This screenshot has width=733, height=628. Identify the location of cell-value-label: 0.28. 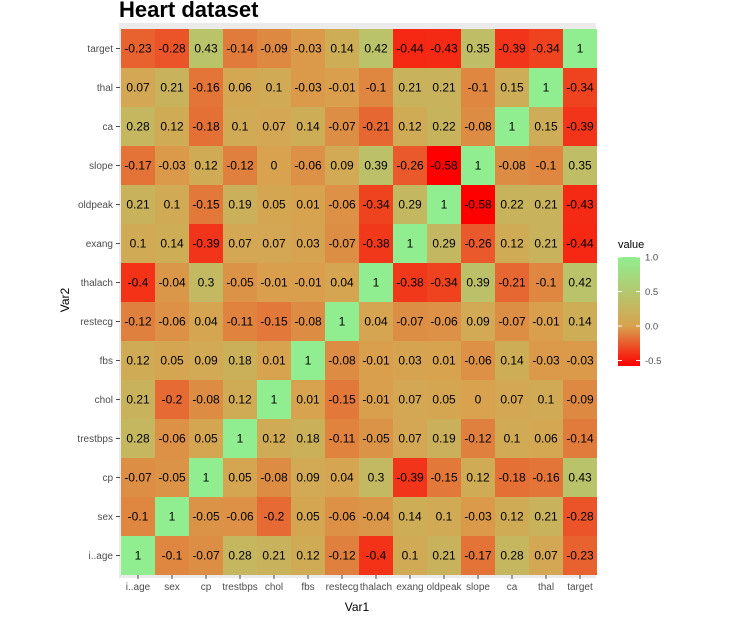
(512, 556).